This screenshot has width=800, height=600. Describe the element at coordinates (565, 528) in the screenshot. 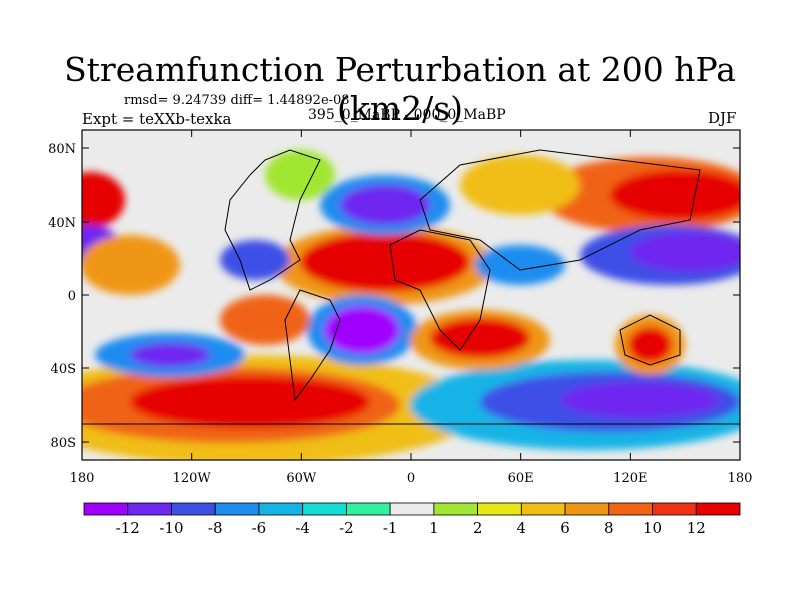

I see `colorbar-label: 6` at that location.